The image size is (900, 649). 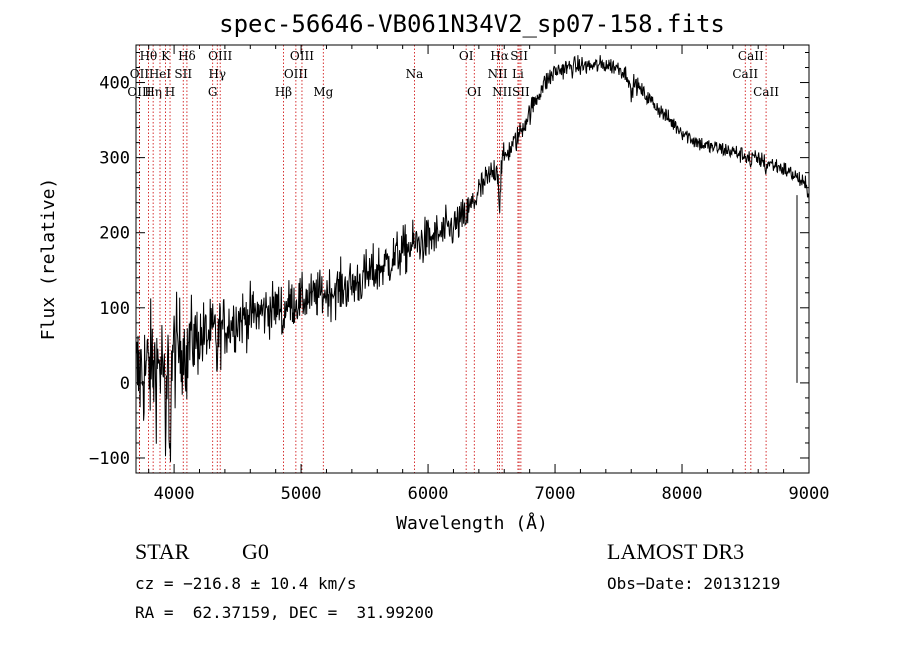 What do you see at coordinates (174, 494) in the screenshot?
I see `x-tick-label: 4000` at bounding box center [174, 494].